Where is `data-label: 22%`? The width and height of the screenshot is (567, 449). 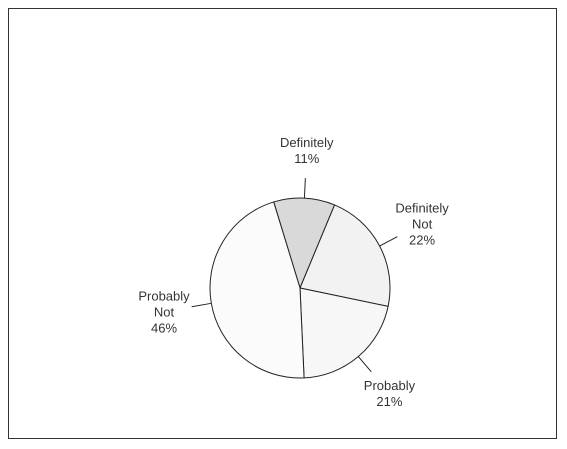 data-label: 22% is located at coordinates (422, 240).